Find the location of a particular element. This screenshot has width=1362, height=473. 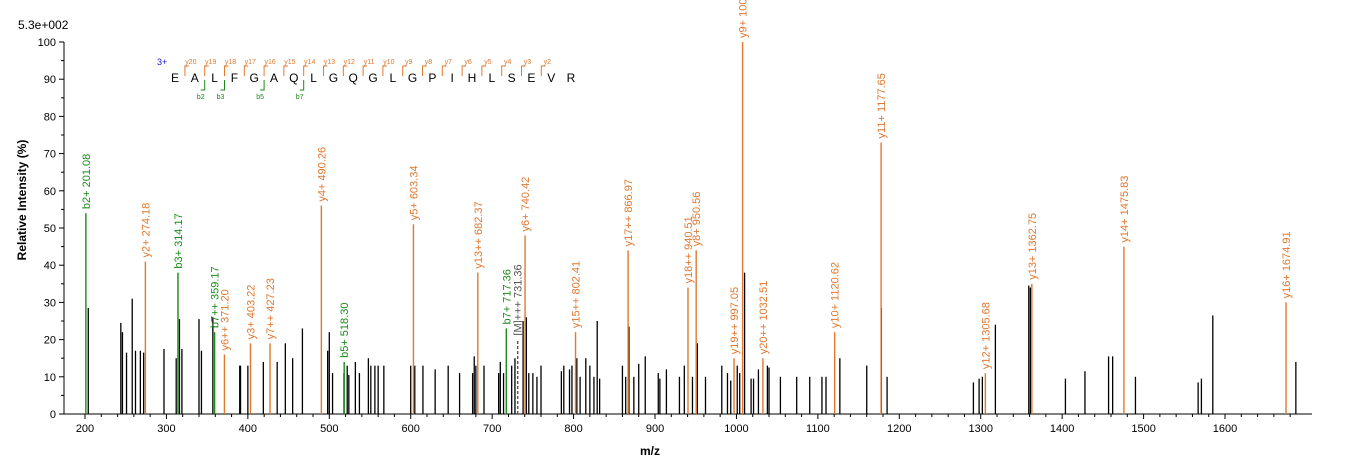

sequence-residue: V is located at coordinates (551, 78).